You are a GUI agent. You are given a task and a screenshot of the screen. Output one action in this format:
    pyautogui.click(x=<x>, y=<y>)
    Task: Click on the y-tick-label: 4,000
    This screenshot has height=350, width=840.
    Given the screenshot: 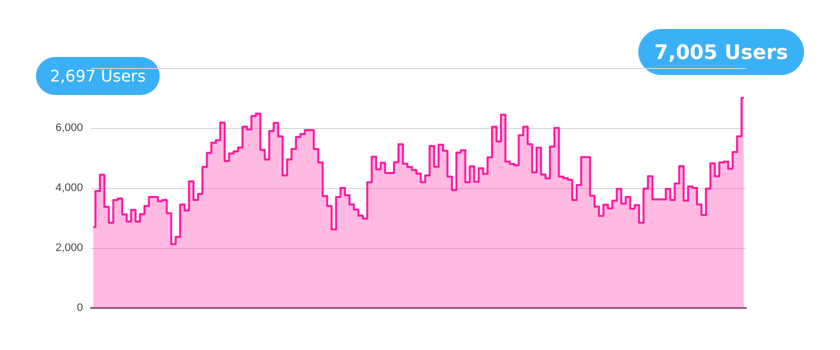 What is the action you would take?
    pyautogui.click(x=69, y=188)
    